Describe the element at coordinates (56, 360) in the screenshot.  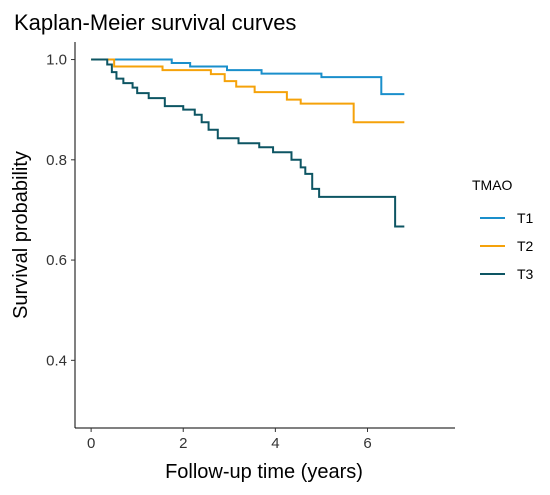
I see `y-tick-label: 0.4` at that location.